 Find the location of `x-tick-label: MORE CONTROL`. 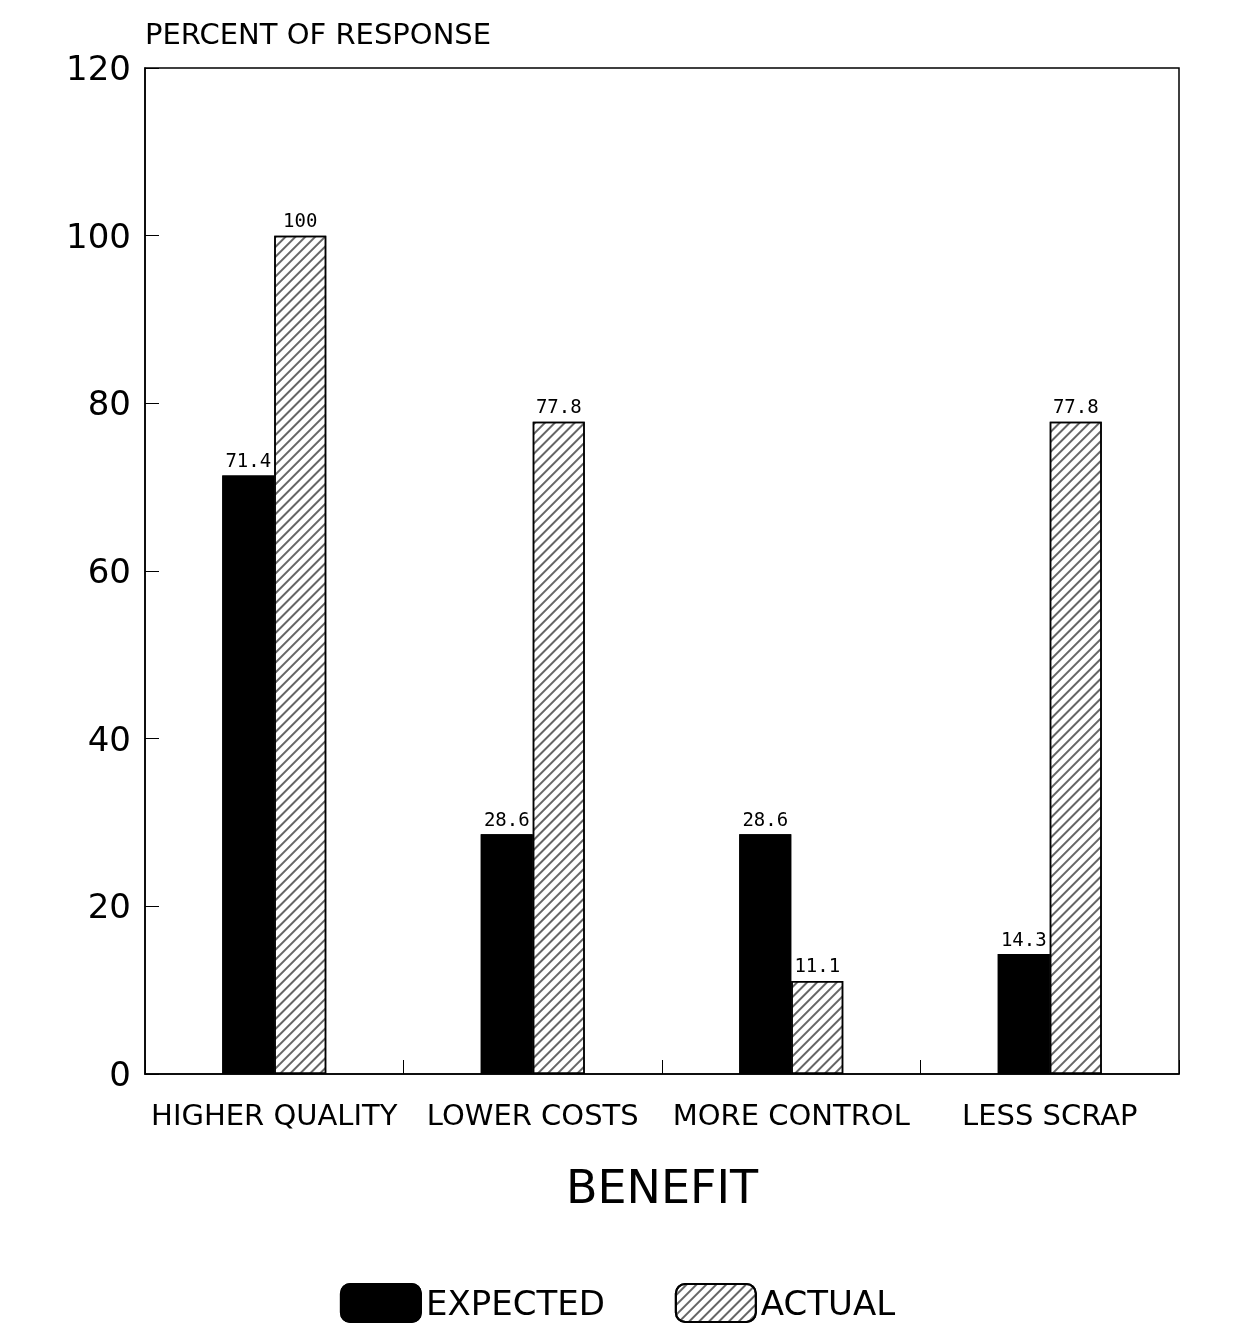

x-tick-label: MORE CONTROL is located at coordinates (791, 1114).